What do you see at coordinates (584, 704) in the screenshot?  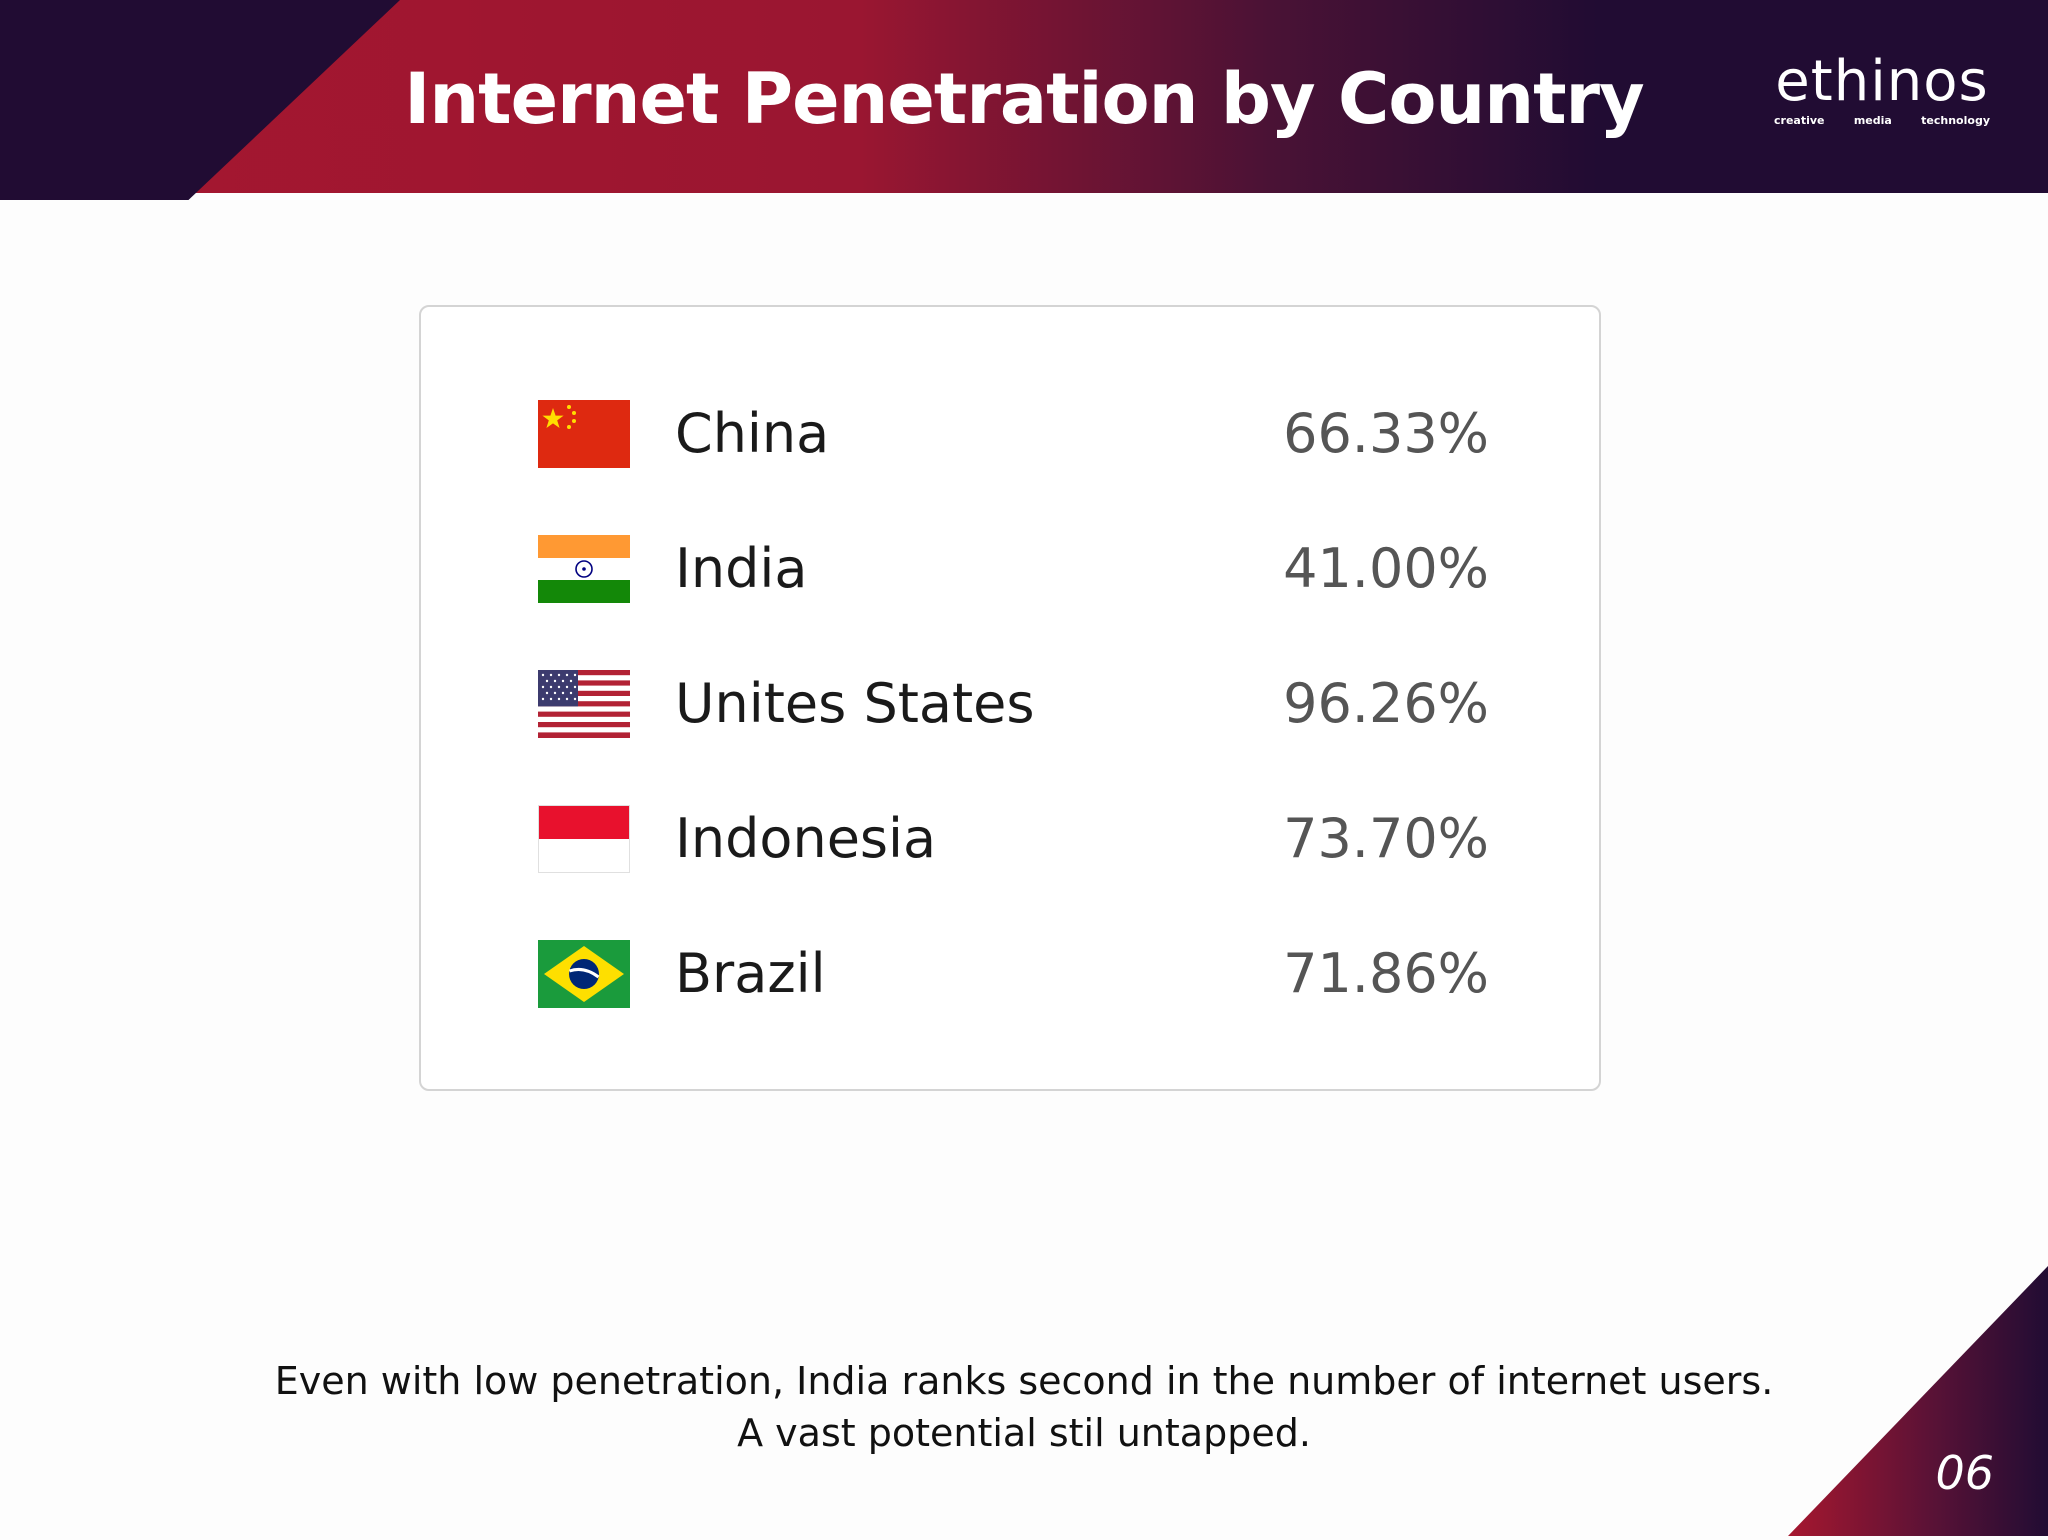 I see `usa-flag-icon` at bounding box center [584, 704].